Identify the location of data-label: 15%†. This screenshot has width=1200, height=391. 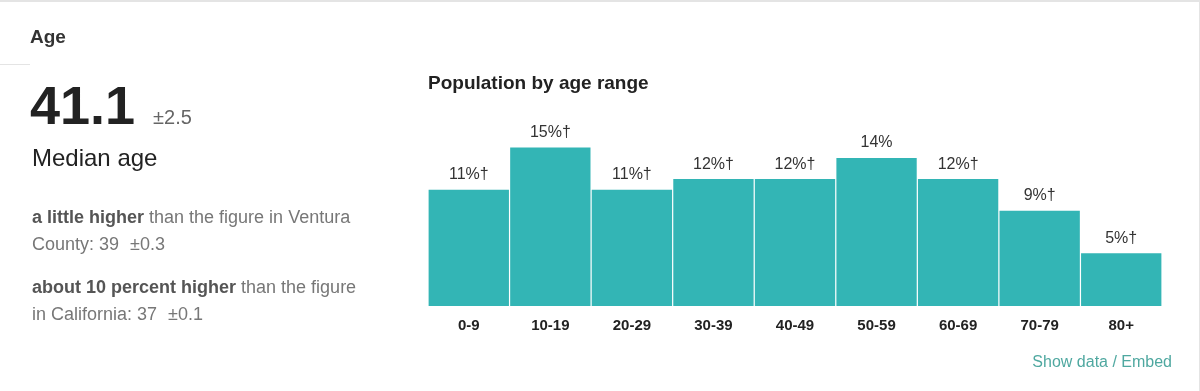
(550, 131).